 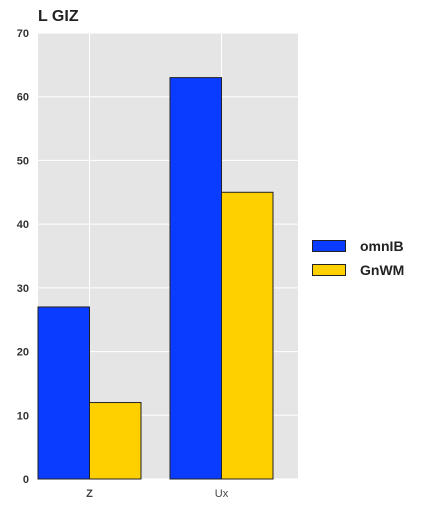 I want to click on legend-label-series-2: GnWM, so click(x=382, y=270).